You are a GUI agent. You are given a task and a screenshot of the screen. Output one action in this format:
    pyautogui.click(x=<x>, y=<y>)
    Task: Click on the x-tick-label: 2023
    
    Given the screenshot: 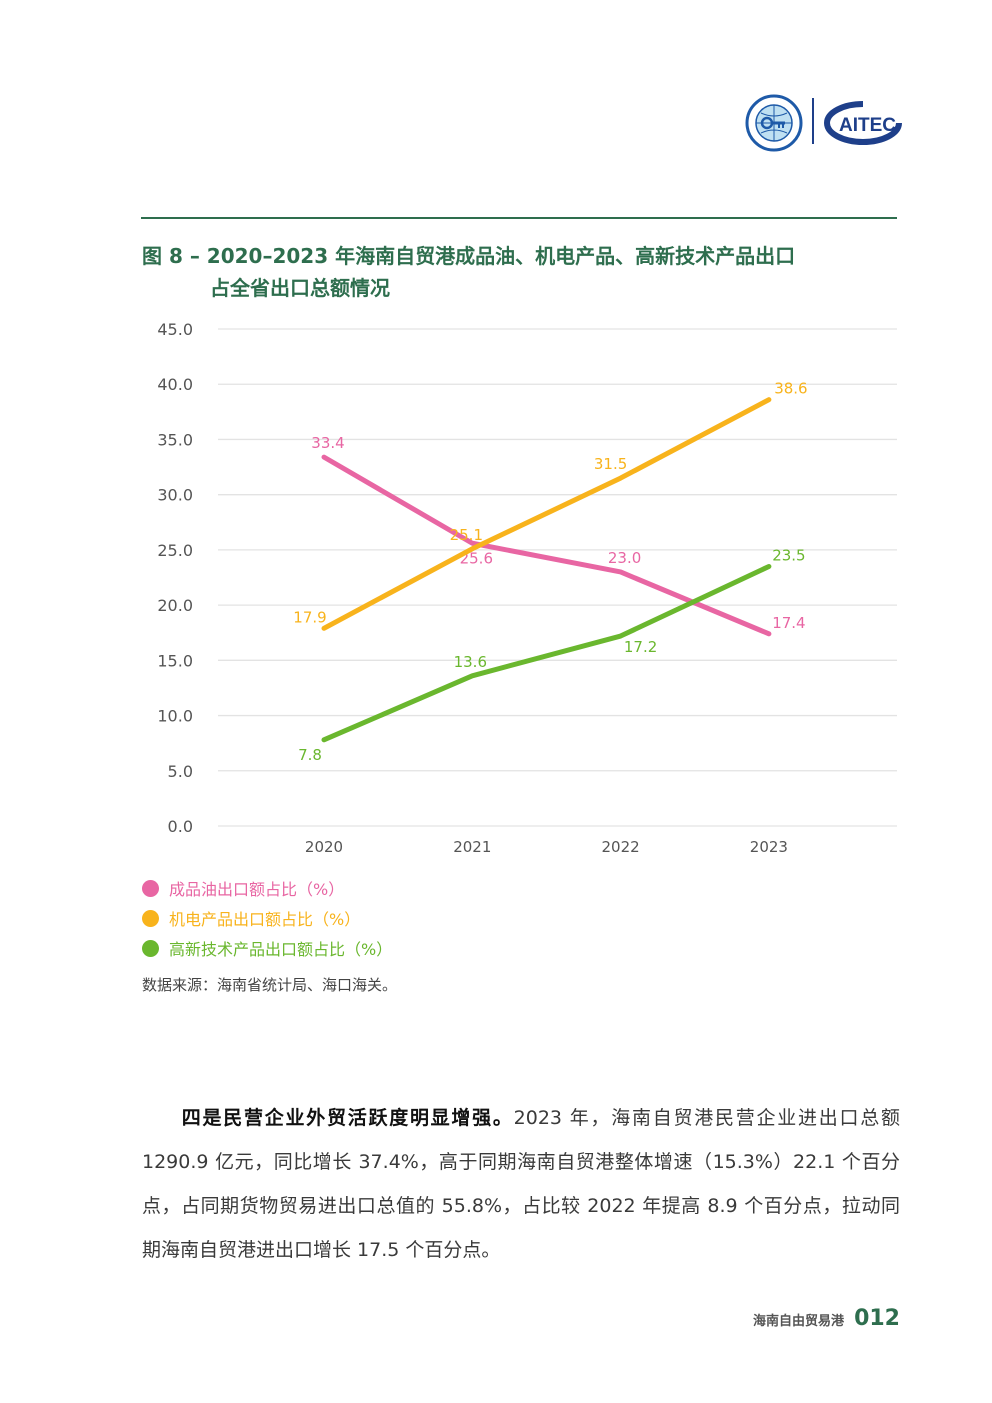 What is the action you would take?
    pyautogui.click(x=769, y=847)
    